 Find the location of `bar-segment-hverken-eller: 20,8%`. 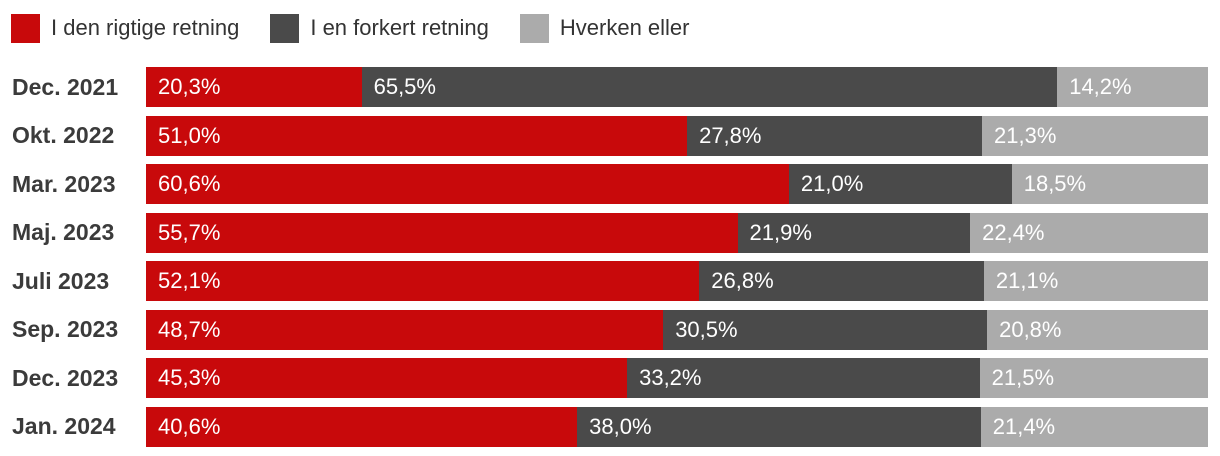

bar-segment-hverken-eller: 20,8% is located at coordinates (1097, 329).